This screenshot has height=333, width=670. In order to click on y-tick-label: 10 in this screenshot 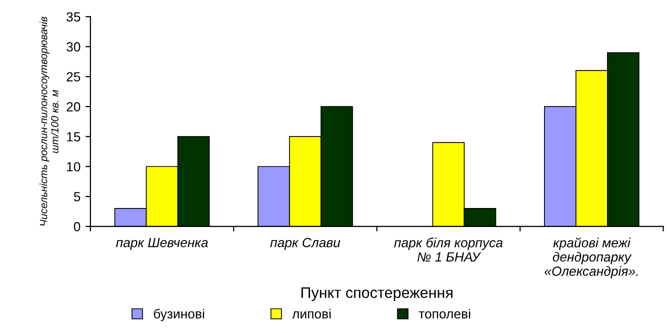, I will do `click(73, 167)`.